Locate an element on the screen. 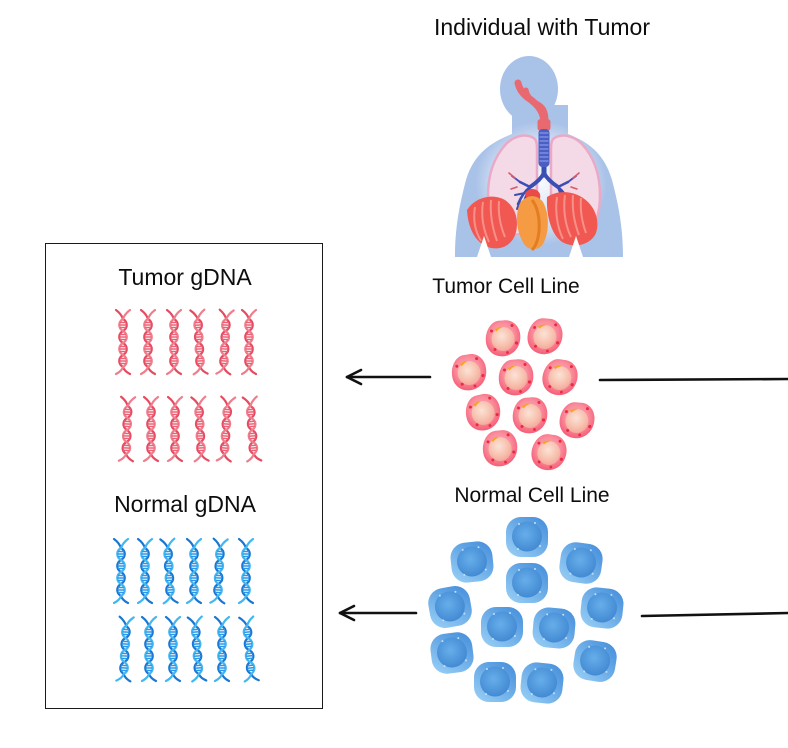  human-torso-with-lungs-icon is located at coordinates (539, 156).